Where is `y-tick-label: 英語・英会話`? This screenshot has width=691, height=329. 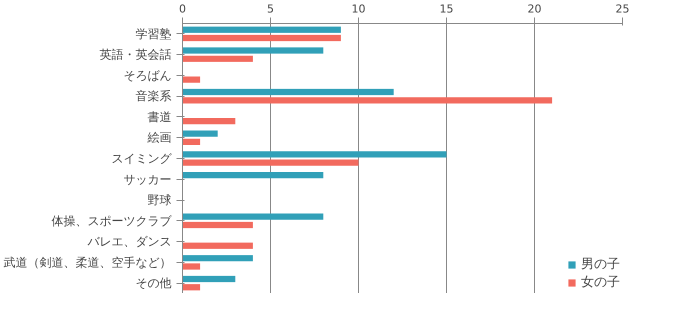 y-tick-label: 英語・英会話 is located at coordinates (136, 55).